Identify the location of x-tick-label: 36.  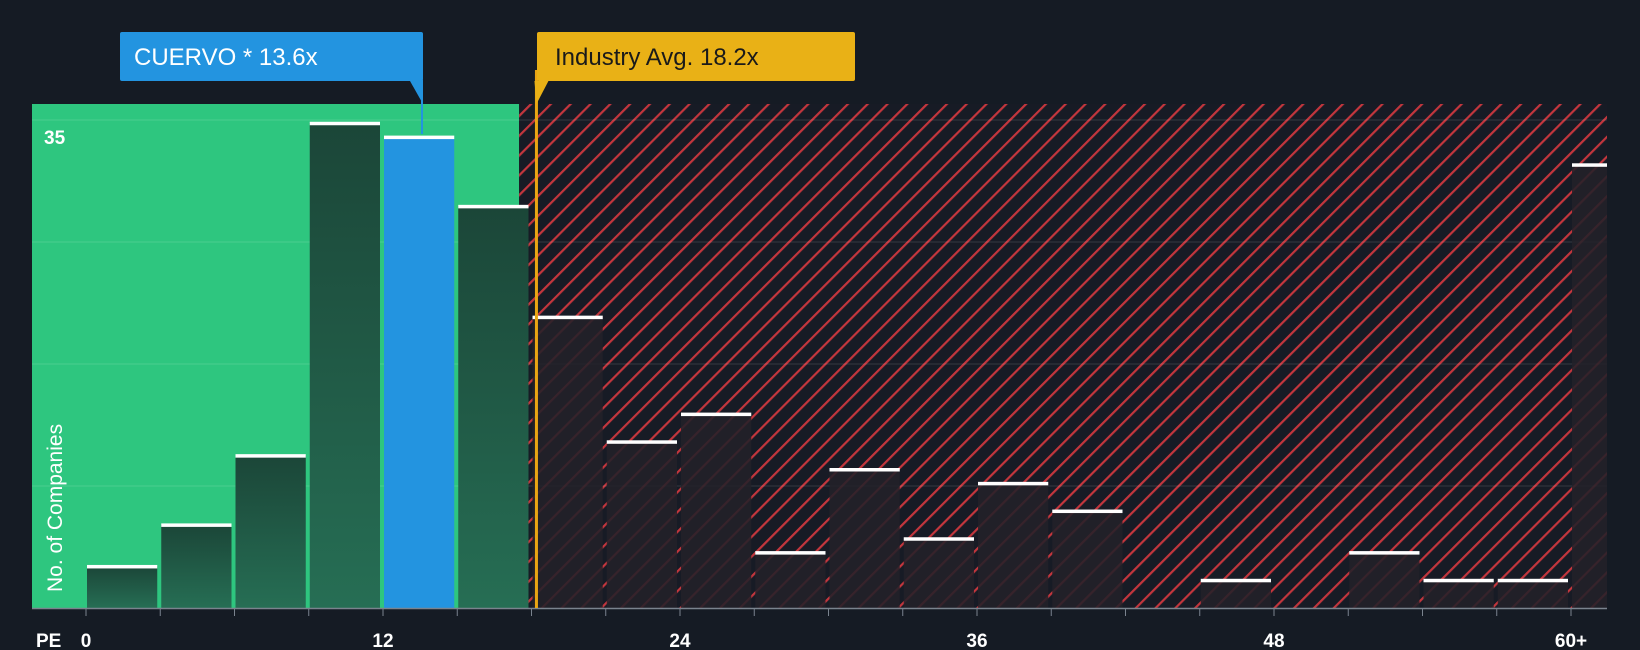
(976, 640).